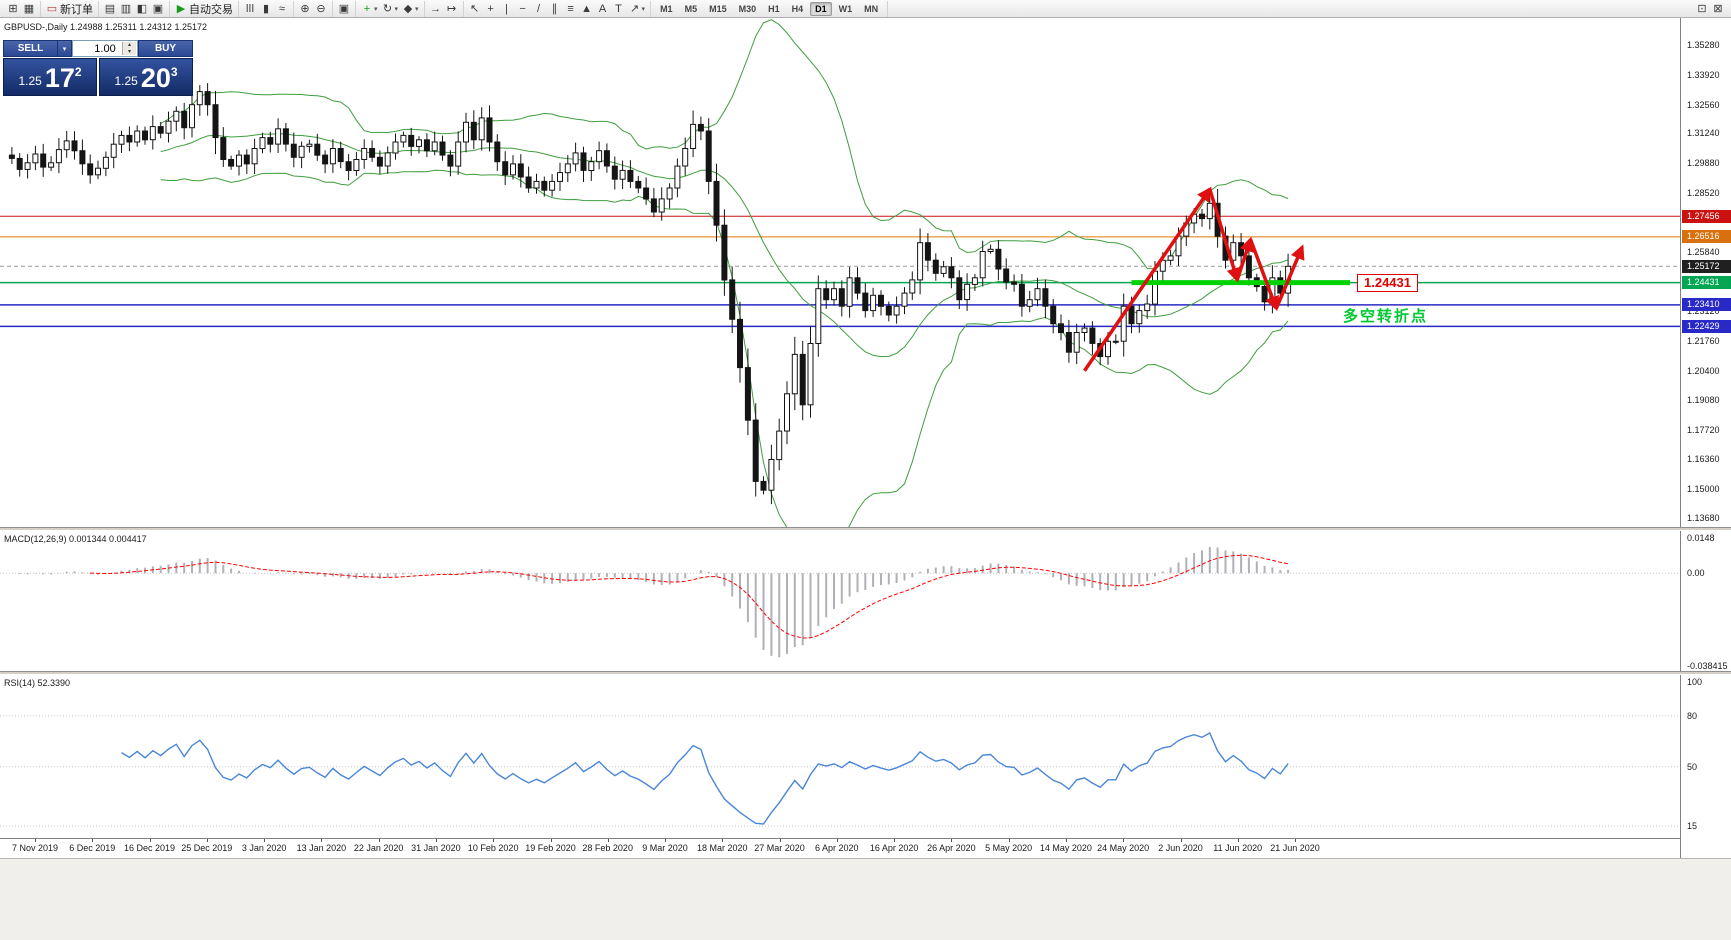 The height and width of the screenshot is (940, 1731). Describe the element at coordinates (718, 8) in the screenshot. I see `timeframe-M15-button: M15` at that location.